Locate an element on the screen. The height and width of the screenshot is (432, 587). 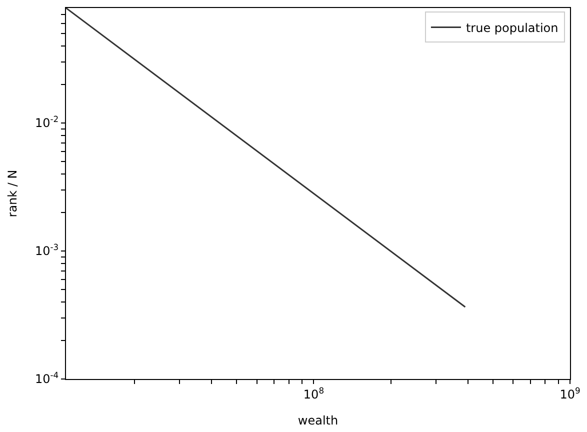
x-tick-label: 10$^{9}$ is located at coordinates (570, 393).